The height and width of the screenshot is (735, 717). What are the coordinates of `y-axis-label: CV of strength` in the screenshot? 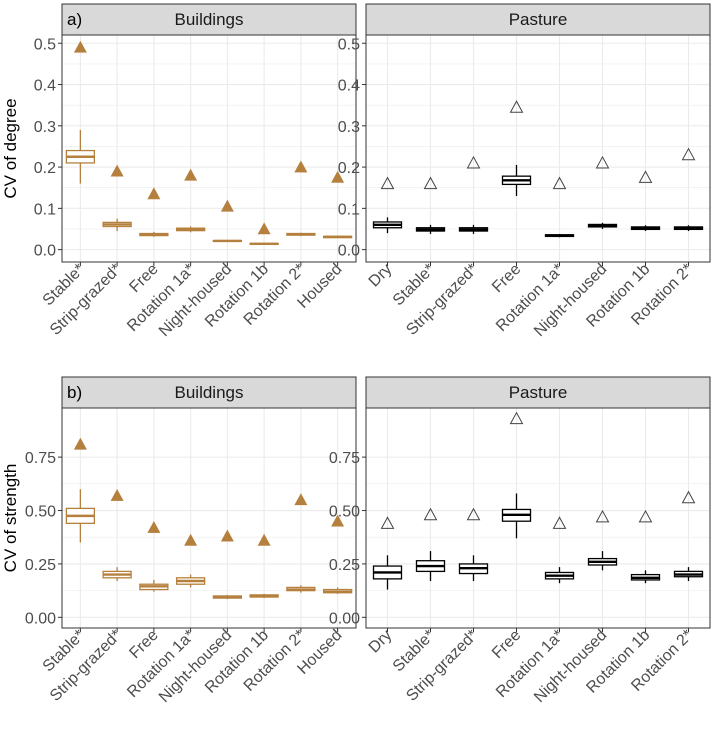 It's located at (10, 518).